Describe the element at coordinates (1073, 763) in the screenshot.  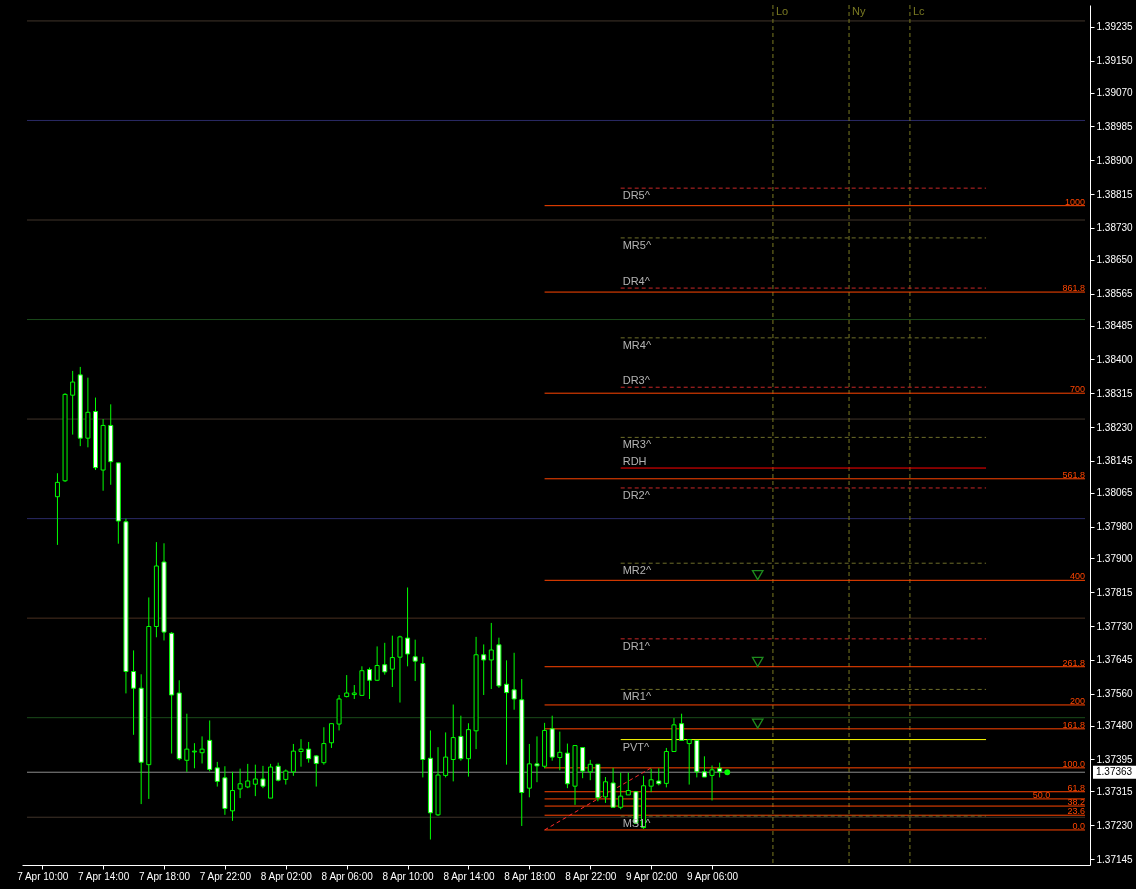
I see `series-label: 100.0` at that location.